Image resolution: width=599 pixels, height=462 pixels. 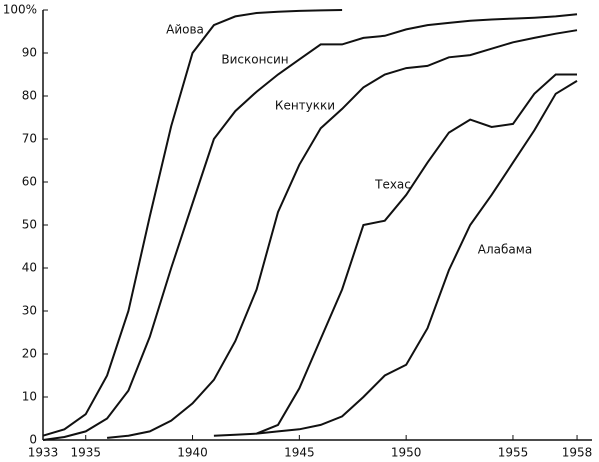 I want to click on y-tick-label: 40, so click(x=29, y=268).